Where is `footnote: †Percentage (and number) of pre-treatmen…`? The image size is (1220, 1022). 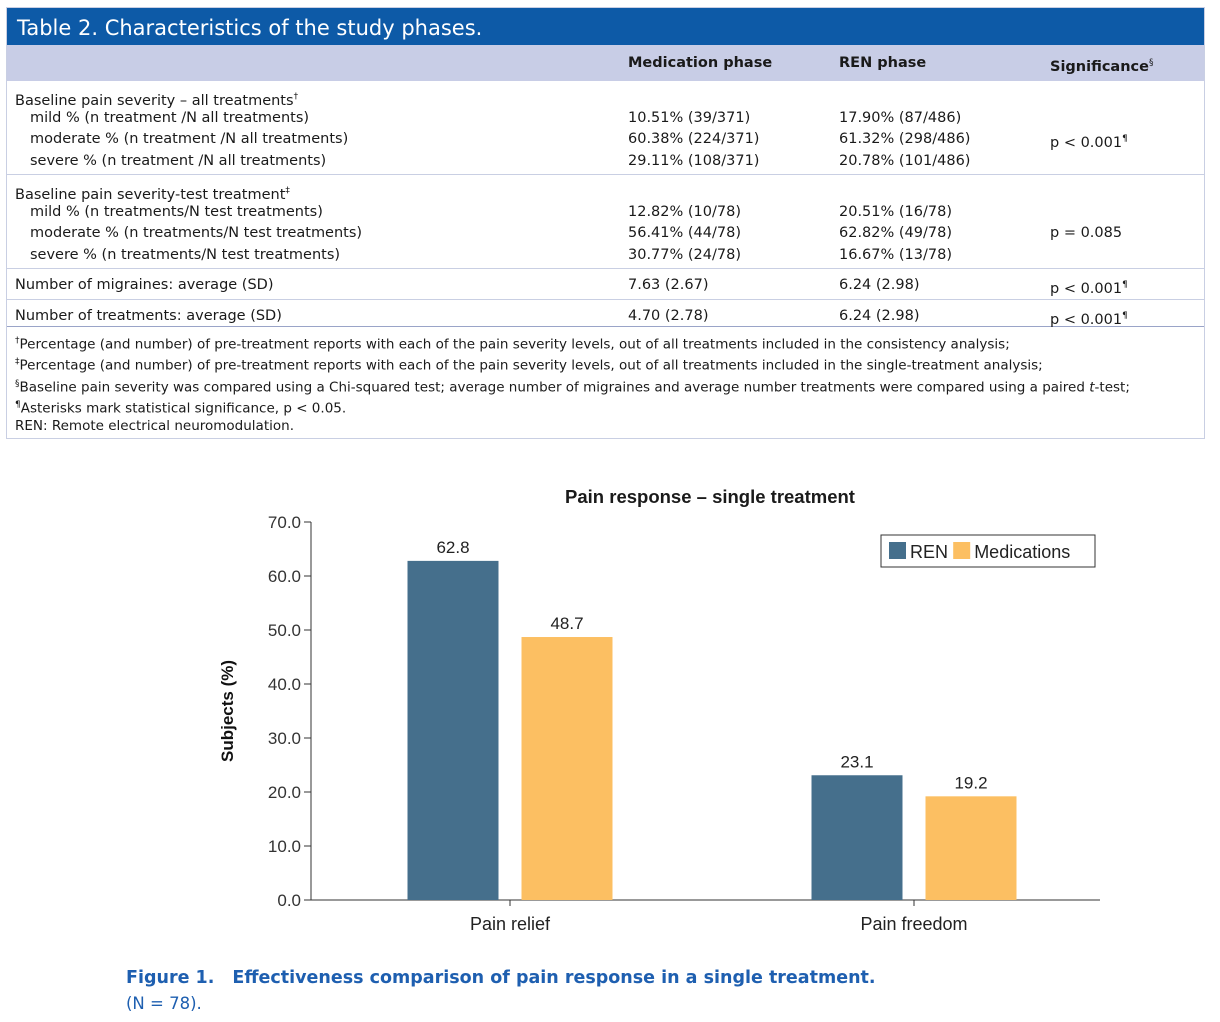
footnote: †Percentage (and number) of pre-treatmen… is located at coordinates (512, 343).